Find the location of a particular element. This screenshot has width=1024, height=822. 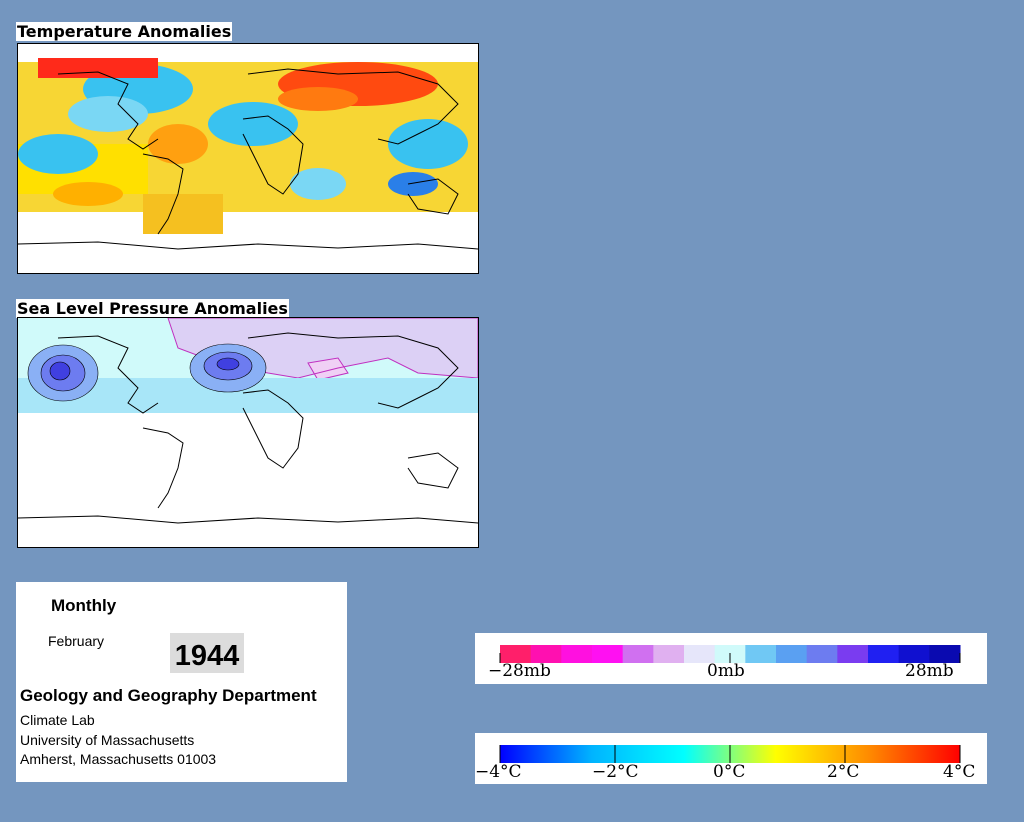

period-label: Monthly is located at coordinates (84, 605).